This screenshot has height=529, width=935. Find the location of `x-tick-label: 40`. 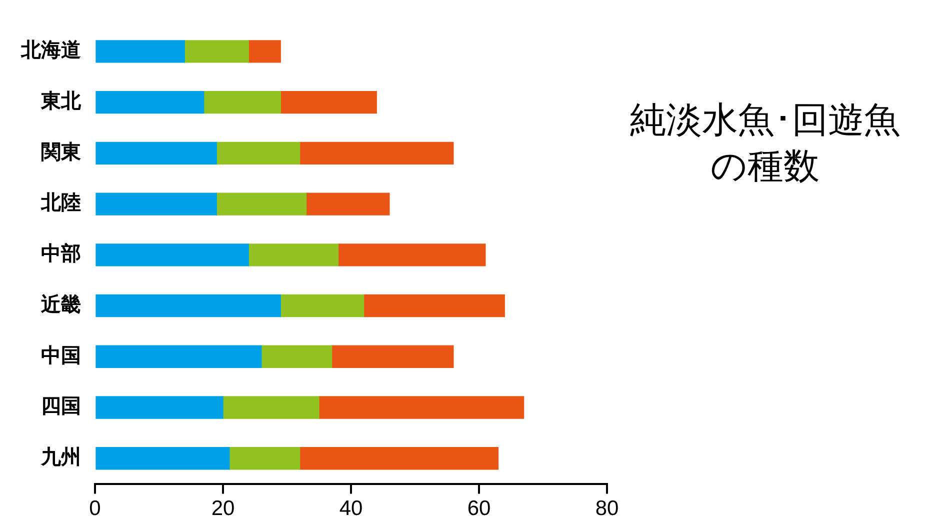

x-tick-label: 40 is located at coordinates (351, 508).